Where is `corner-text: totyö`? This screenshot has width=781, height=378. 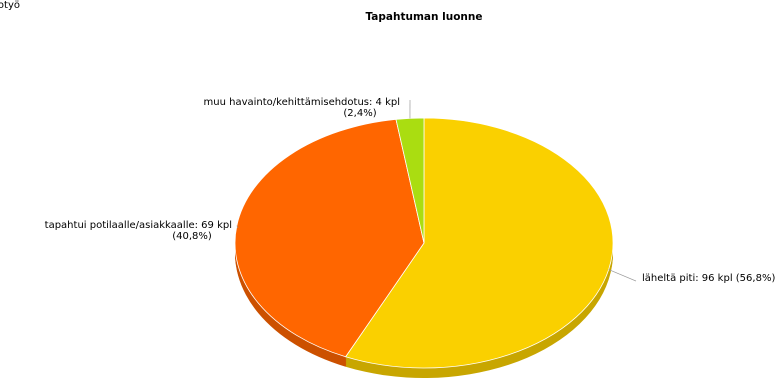 corner-text: totyö is located at coordinates (10, 5).